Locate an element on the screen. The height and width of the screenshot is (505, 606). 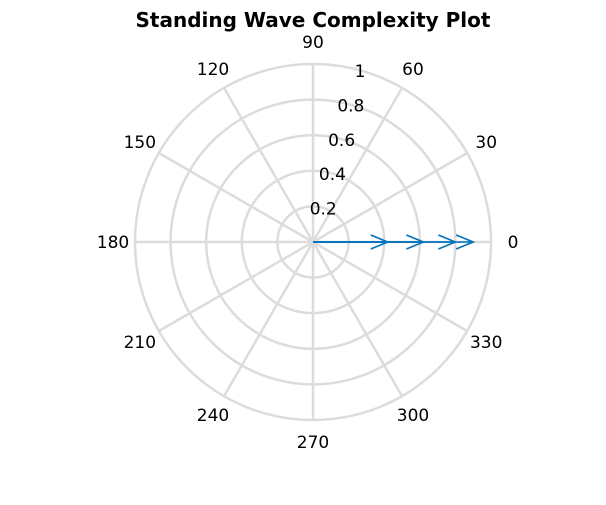
angle-tick-label: 150 is located at coordinates (140, 143).